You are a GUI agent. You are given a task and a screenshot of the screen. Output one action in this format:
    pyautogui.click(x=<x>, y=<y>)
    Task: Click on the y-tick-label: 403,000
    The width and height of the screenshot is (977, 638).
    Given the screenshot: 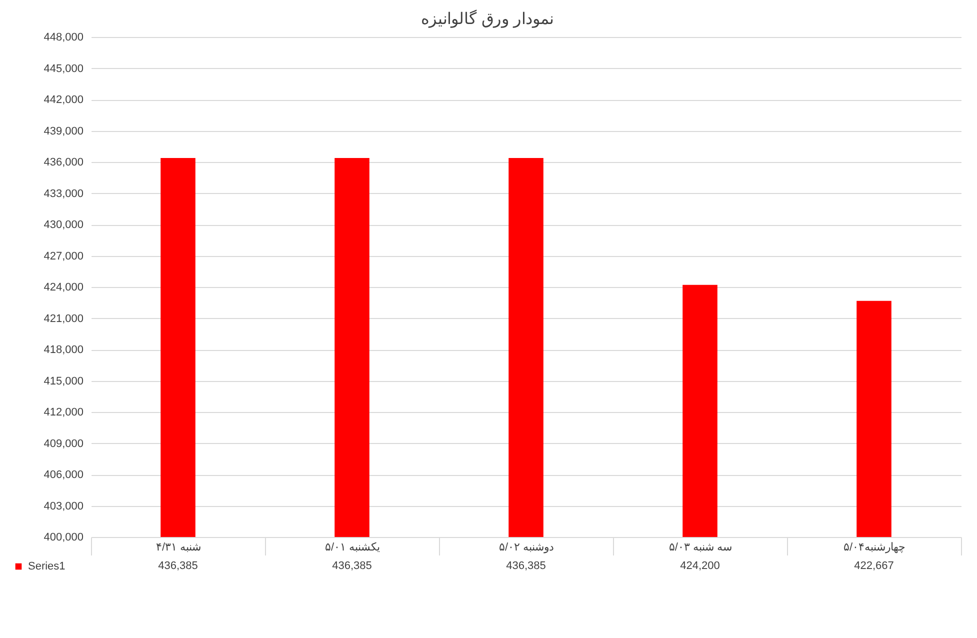 What is the action you would take?
    pyautogui.click(x=64, y=506)
    